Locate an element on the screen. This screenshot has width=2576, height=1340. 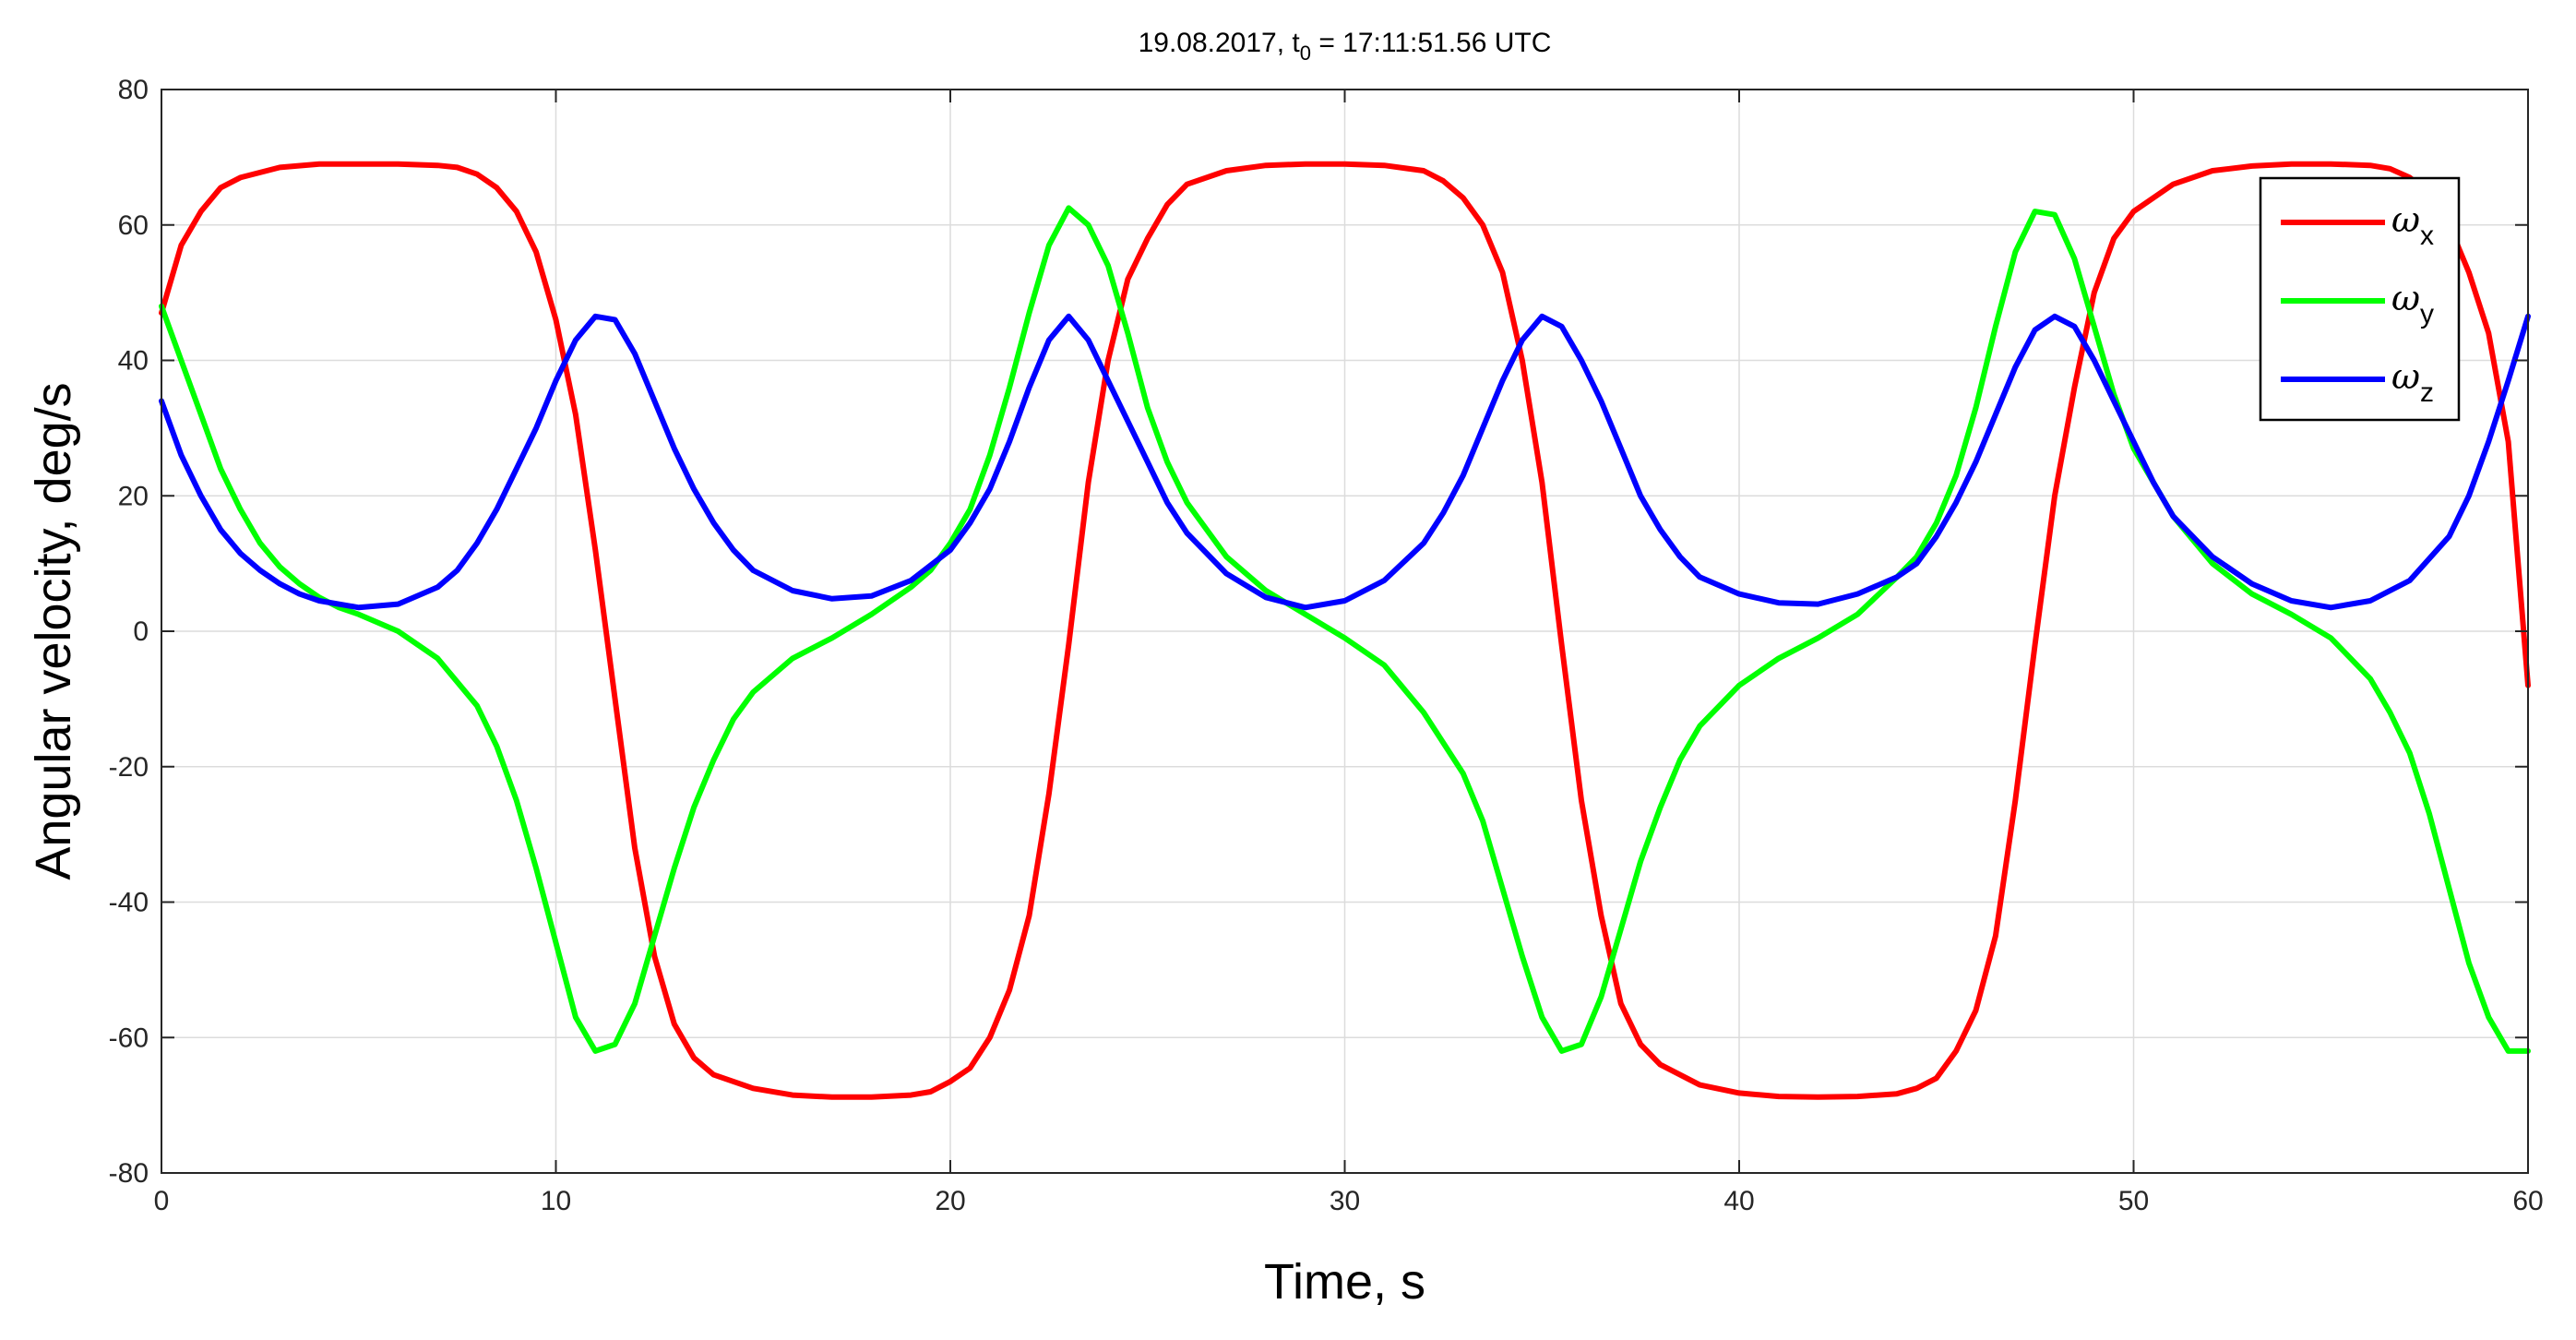
title-subscript: 0 is located at coordinates (1305, 53).